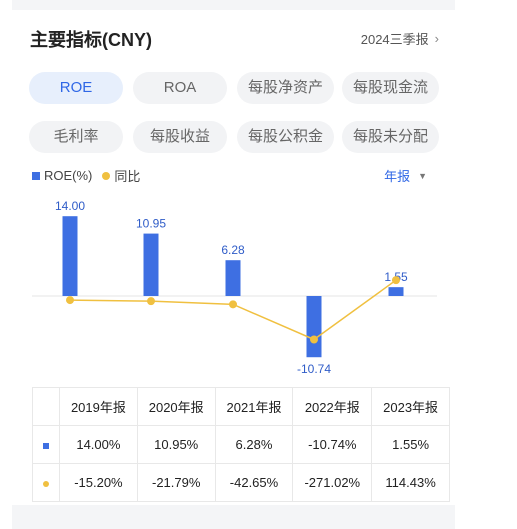  I want to click on caret-down-icon: ▼, so click(422, 175).